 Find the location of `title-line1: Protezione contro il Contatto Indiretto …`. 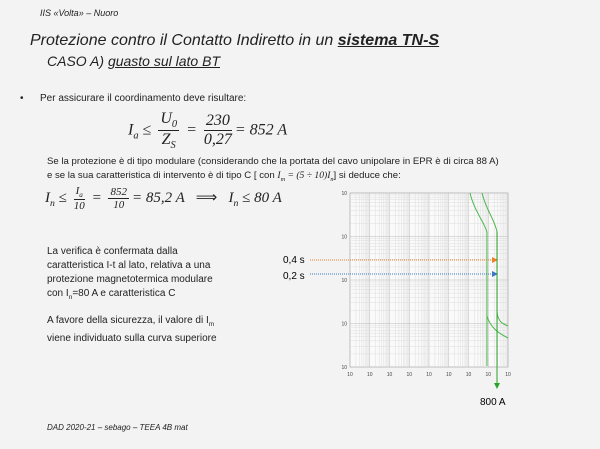

title-line1: Protezione contro il Contatto Indiretto … is located at coordinates (234, 41).